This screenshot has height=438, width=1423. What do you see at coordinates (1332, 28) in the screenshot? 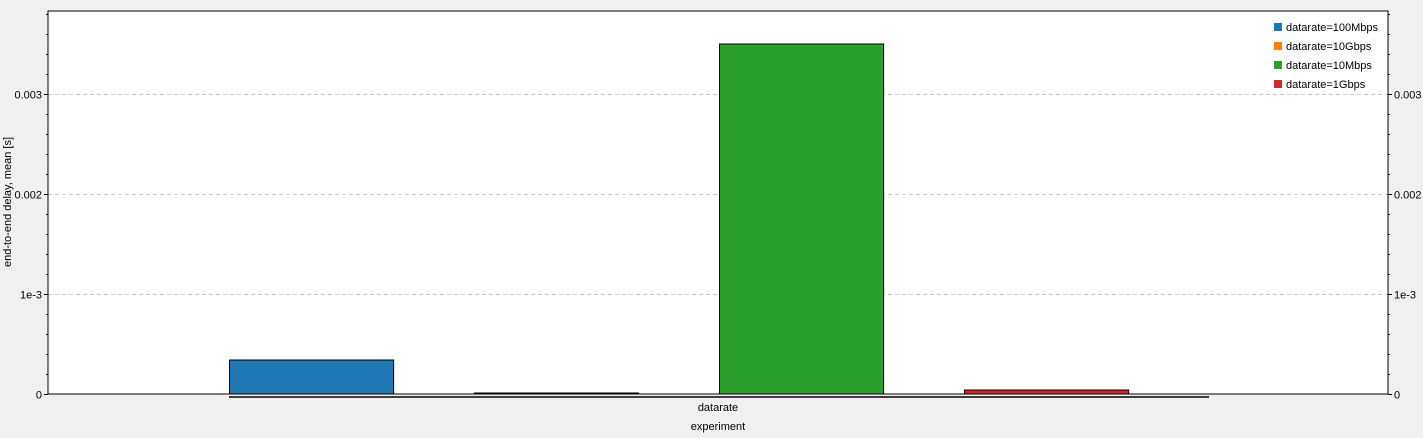
I see `legend-label: datarate=100Mbps` at bounding box center [1332, 28].